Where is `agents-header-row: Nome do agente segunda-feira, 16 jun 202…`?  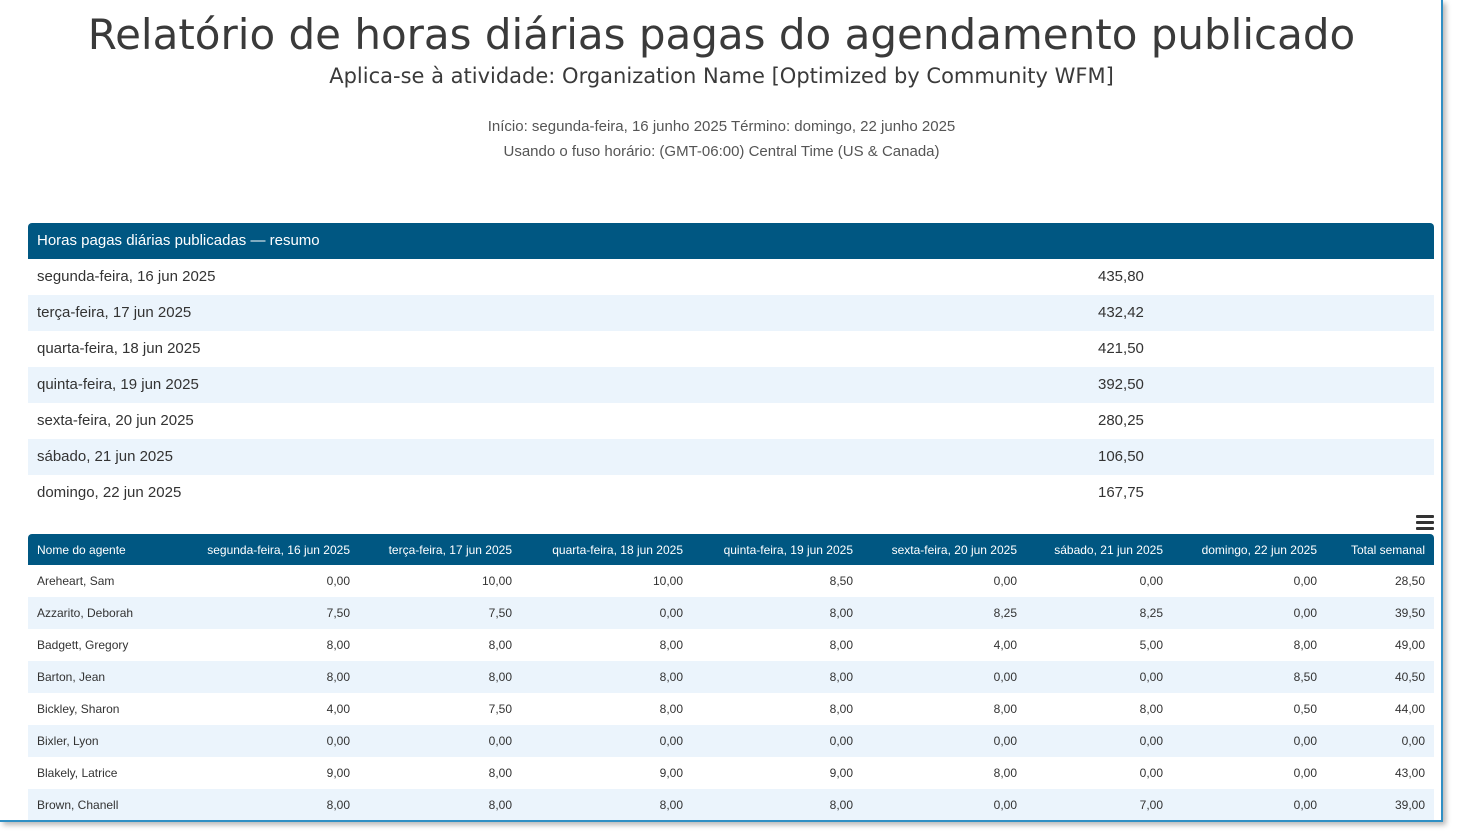
agents-header-row: Nome do agente segunda-feira, 16 jun 202… is located at coordinates (731, 549).